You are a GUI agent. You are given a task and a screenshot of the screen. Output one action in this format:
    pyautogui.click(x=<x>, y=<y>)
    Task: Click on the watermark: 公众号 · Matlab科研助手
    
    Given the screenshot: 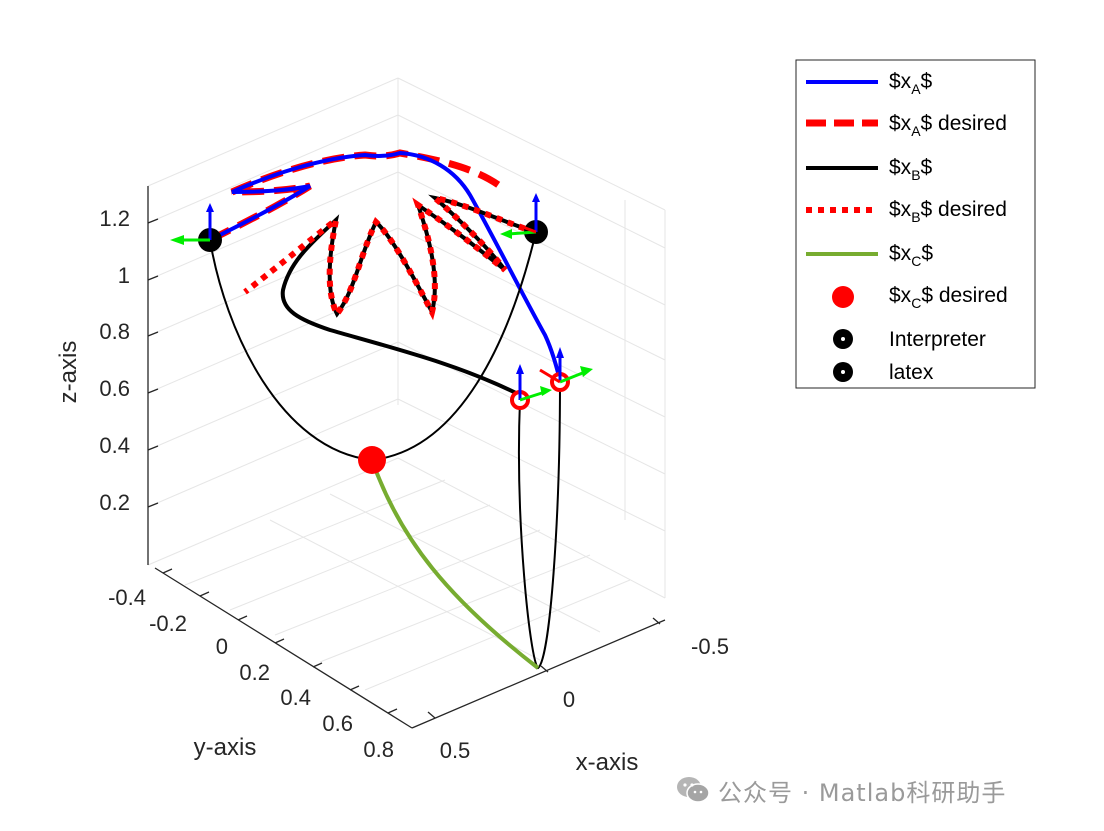 What is the action you would take?
    pyautogui.click(x=841, y=790)
    